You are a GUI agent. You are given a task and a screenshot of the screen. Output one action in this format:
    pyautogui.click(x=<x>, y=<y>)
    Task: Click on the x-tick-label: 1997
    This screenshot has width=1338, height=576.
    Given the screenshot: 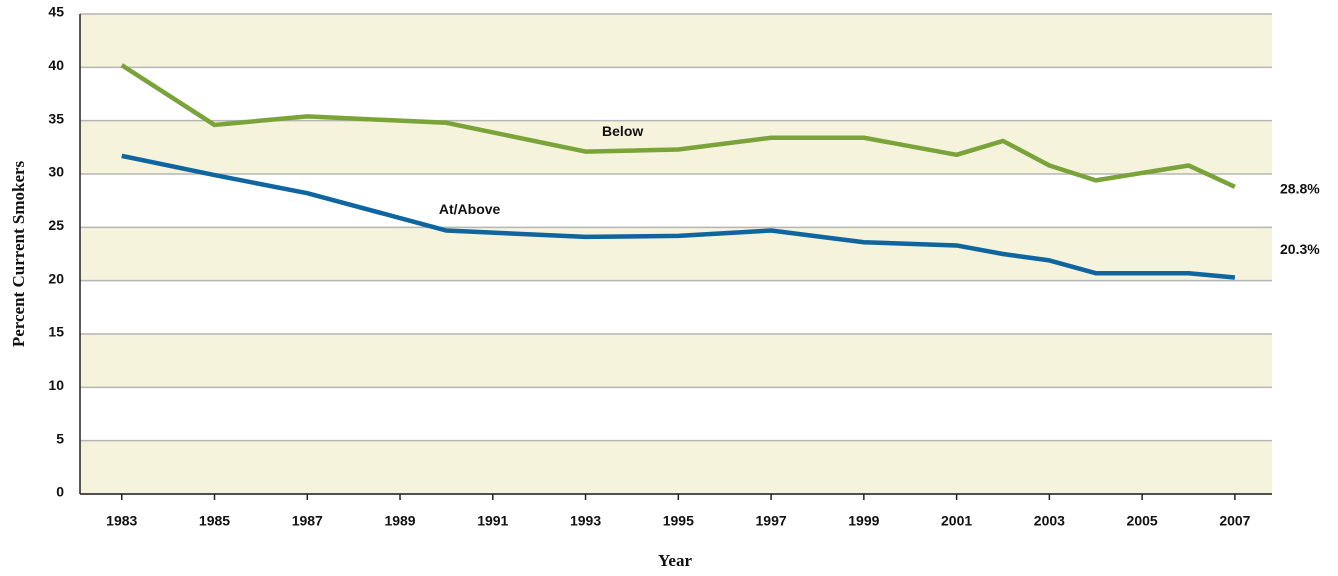 What is the action you would take?
    pyautogui.click(x=771, y=521)
    